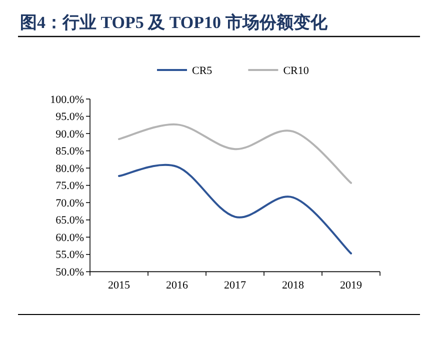  I want to click on x-tick-label: 2017, so click(235, 286).